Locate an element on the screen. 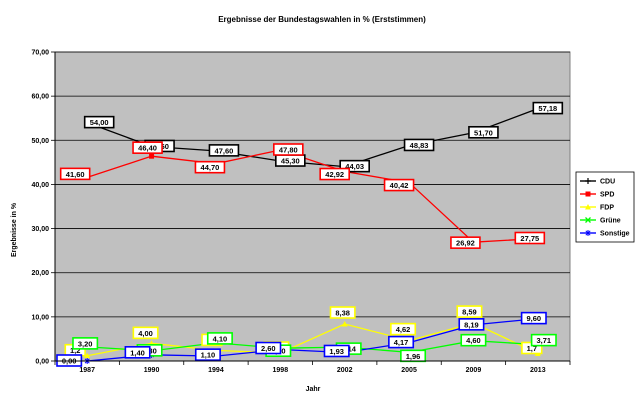  data-label-text: 54,00 is located at coordinates (99, 122).